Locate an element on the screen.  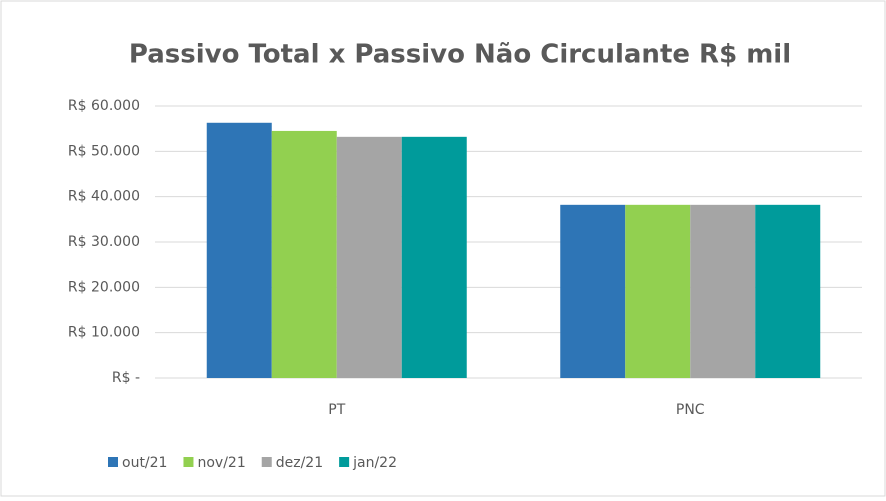
y-tick-label: R$ 40.000 is located at coordinates (104, 197).